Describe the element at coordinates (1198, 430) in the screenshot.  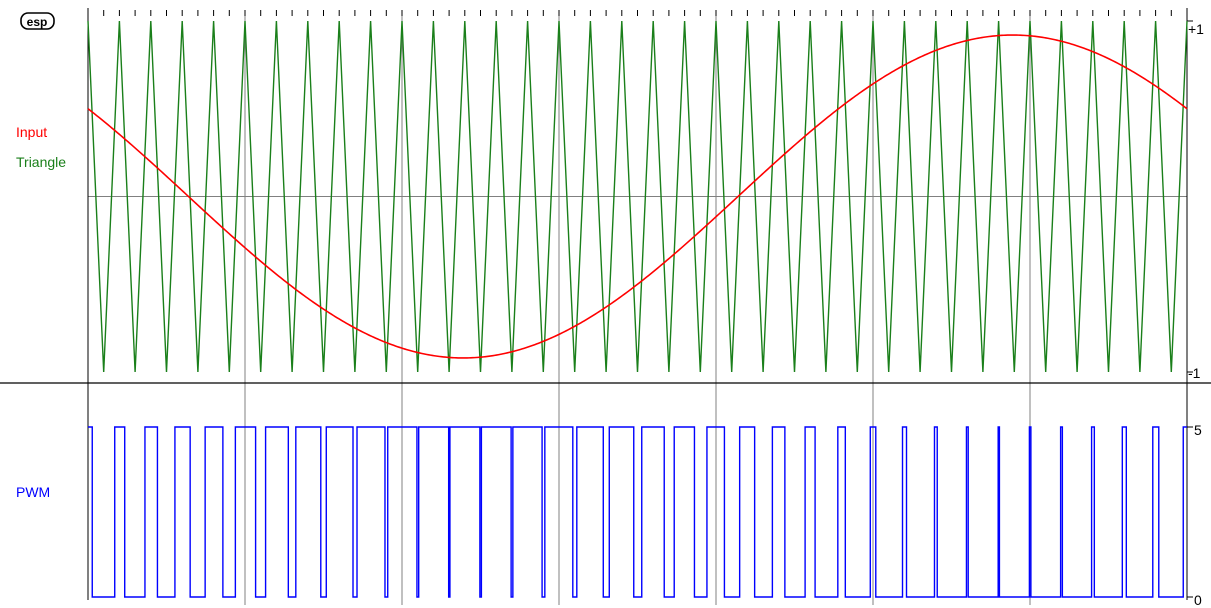
I see `ytick-bottom-5: 5` at that location.